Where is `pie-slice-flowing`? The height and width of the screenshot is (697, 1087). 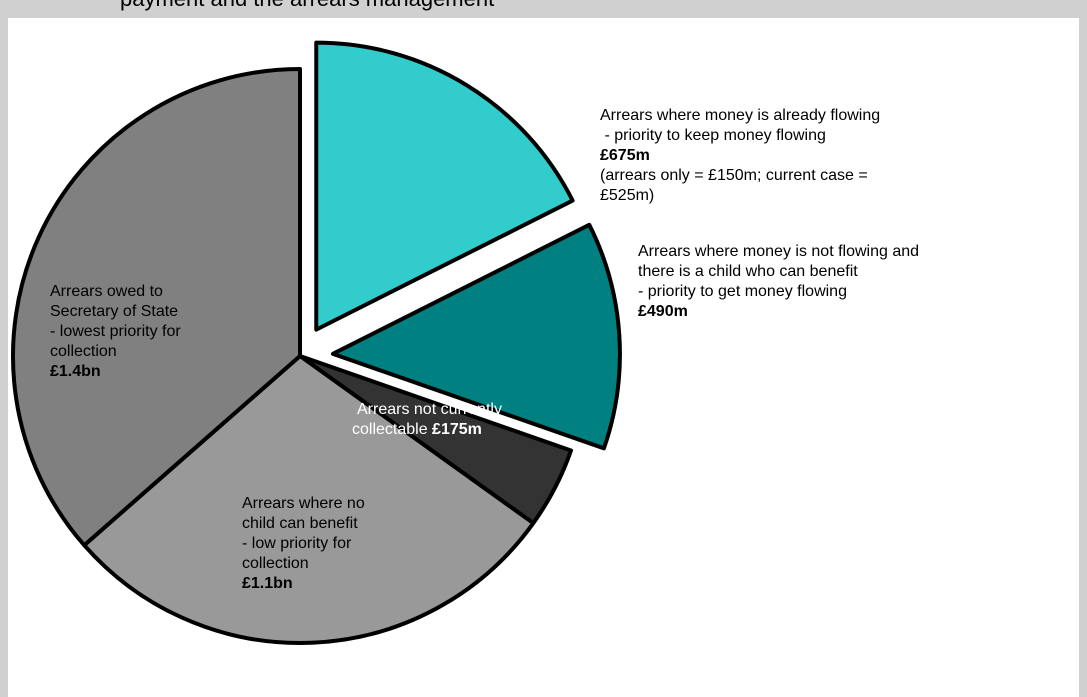 pie-slice-flowing is located at coordinates (444, 186).